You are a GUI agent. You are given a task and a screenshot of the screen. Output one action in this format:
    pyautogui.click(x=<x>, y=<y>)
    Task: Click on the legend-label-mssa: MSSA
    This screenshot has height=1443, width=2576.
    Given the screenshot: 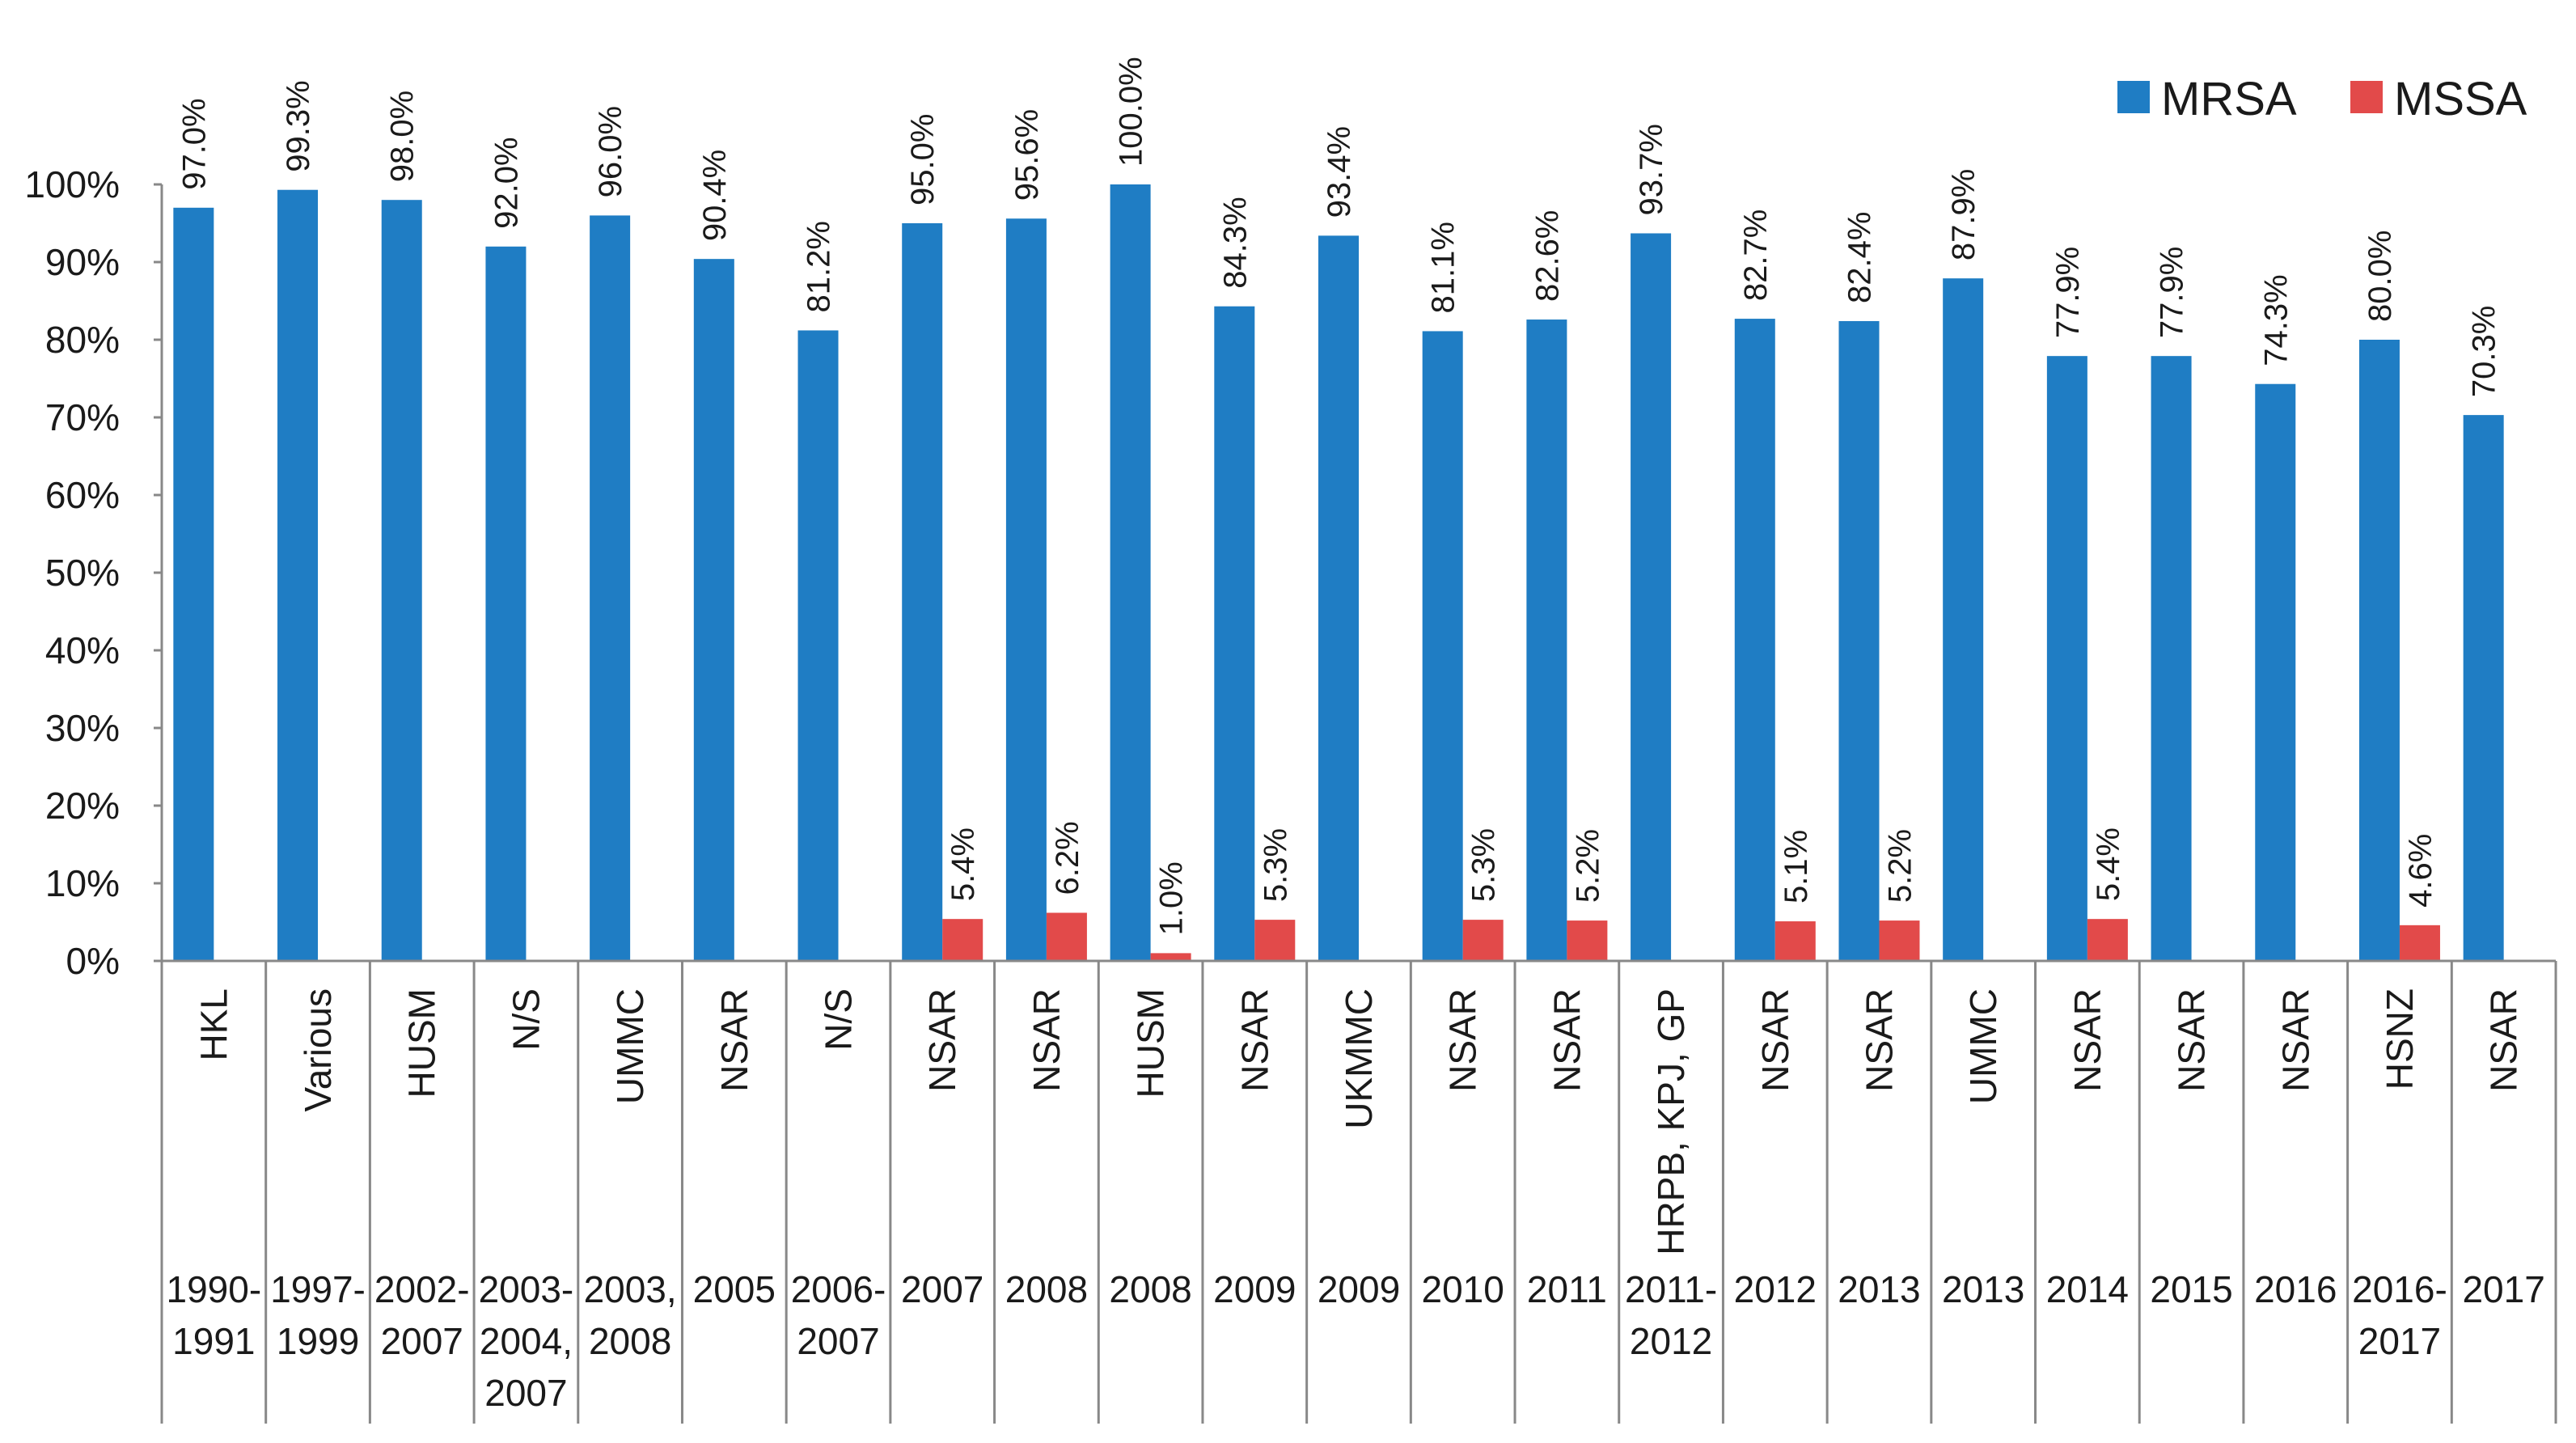 What is the action you would take?
    pyautogui.click(x=2460, y=99)
    